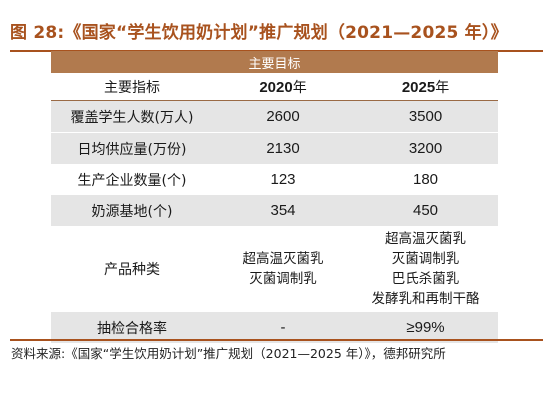 Image resolution: width=553 pixels, height=409 pixels. I want to click on band-header: 主要目标, so click(275, 62).